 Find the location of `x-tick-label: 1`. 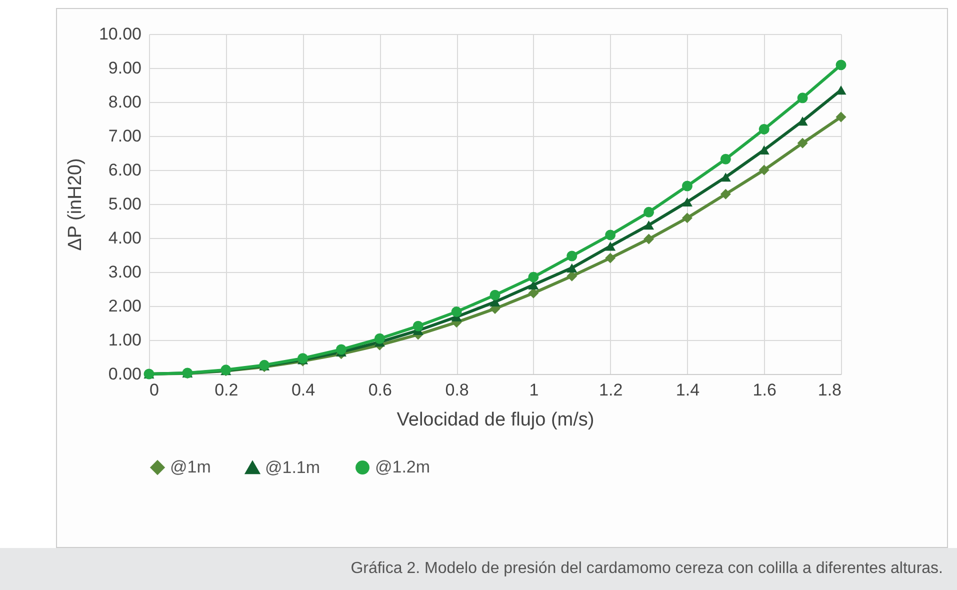

x-tick-label: 1 is located at coordinates (534, 390).